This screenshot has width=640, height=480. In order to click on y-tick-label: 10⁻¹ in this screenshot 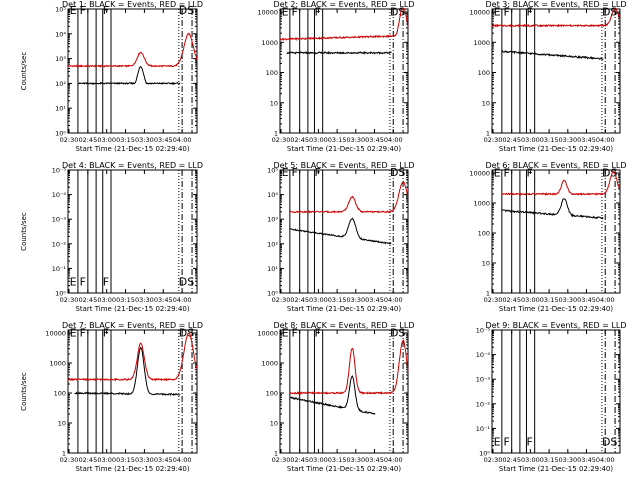, I will do `click(483, 429)`.